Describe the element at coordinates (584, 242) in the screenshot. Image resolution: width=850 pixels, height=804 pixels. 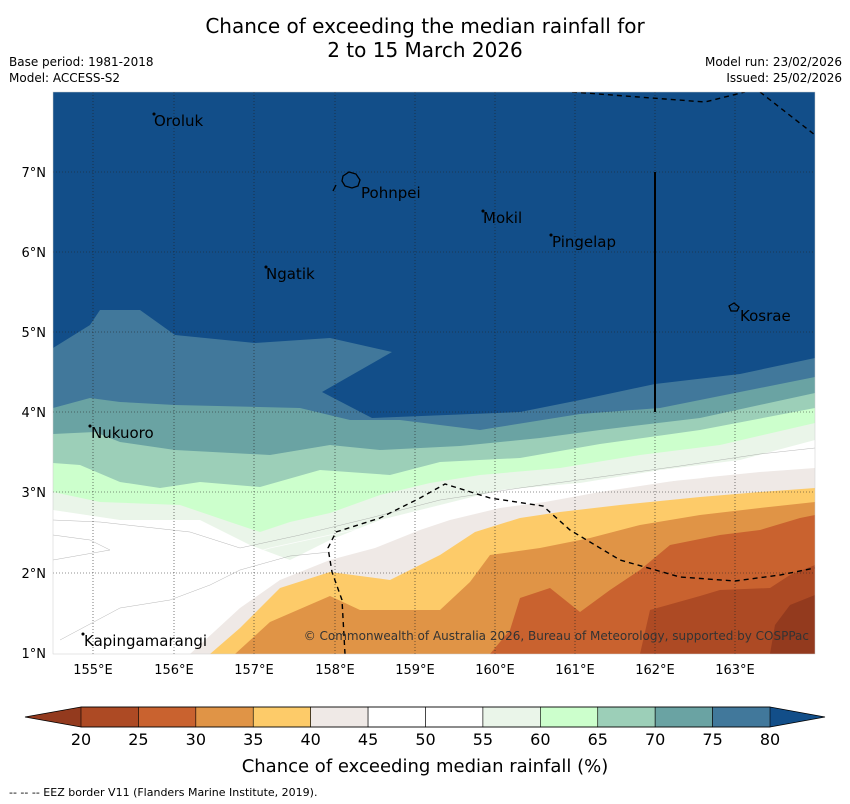
I see `place-pingelap: Pingelap` at that location.